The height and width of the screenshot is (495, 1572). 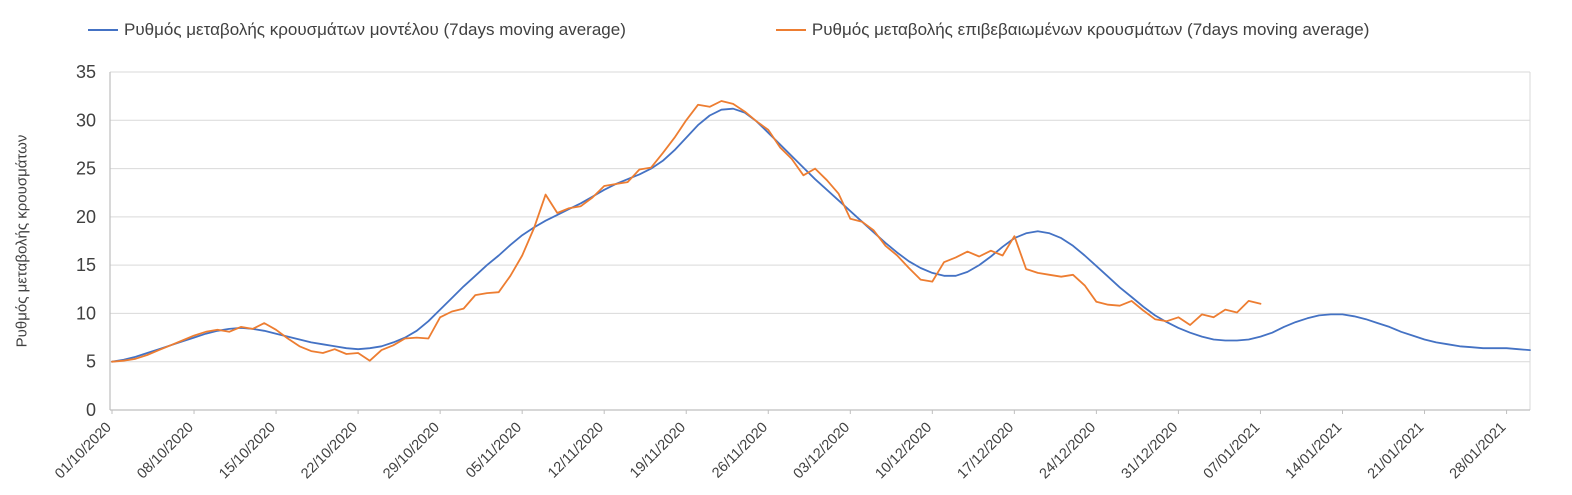 I want to click on y-tick-label-15: 15, so click(x=86, y=265).